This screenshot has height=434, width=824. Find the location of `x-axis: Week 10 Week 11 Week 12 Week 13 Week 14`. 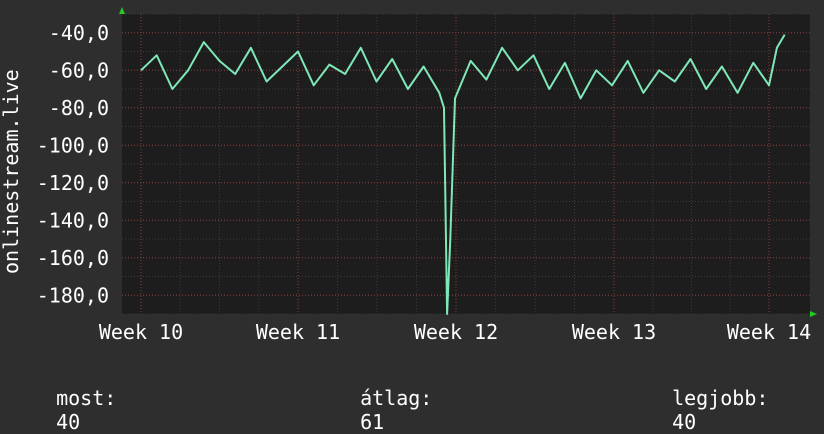

x-axis: Week 10 Week 11 Week 12 Week 13 Week 14 is located at coordinates (455, 332).